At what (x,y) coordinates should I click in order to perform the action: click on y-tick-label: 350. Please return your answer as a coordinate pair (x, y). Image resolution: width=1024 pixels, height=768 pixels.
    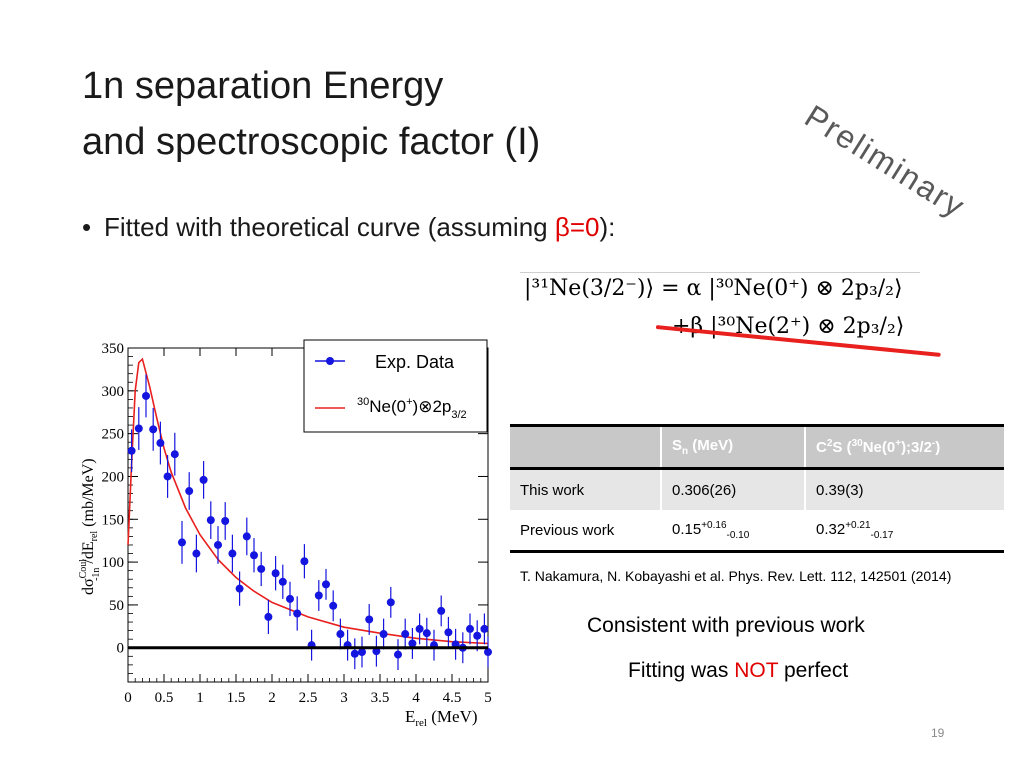
    Looking at the image, I should click on (113, 349).